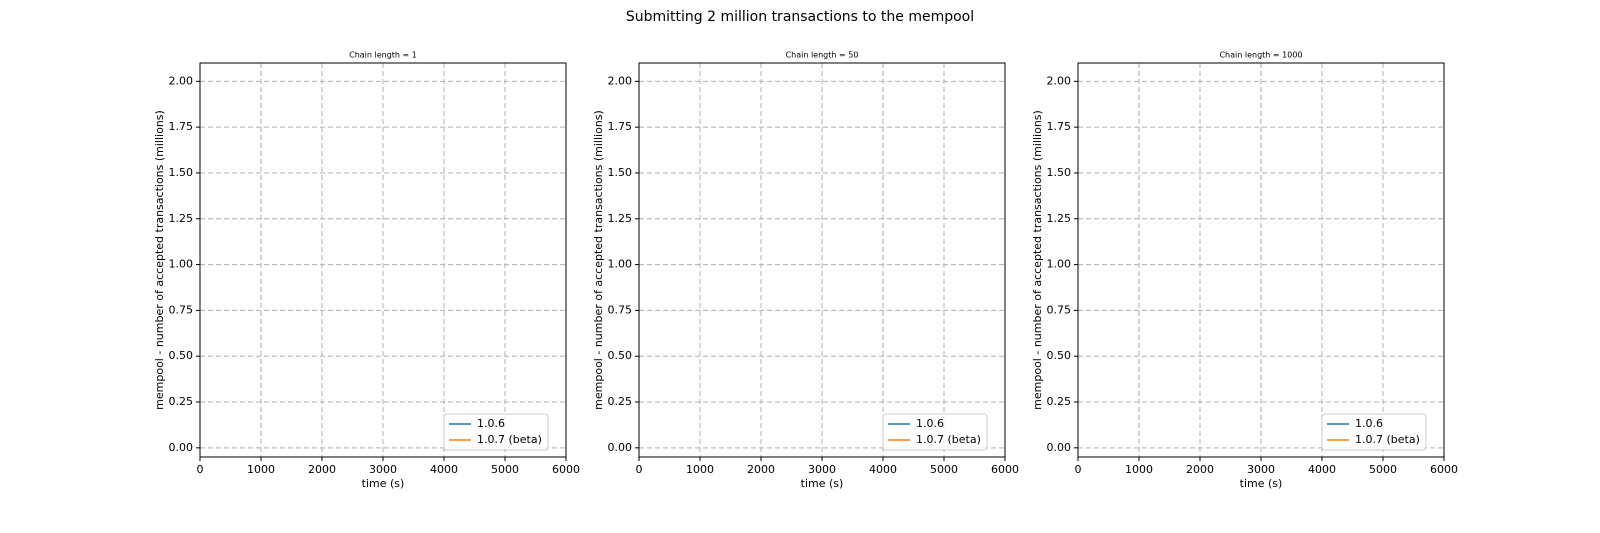 The image size is (1600, 533). What do you see at coordinates (1260, 55) in the screenshot?
I see `subplot-title: Chain length = 1000` at bounding box center [1260, 55].